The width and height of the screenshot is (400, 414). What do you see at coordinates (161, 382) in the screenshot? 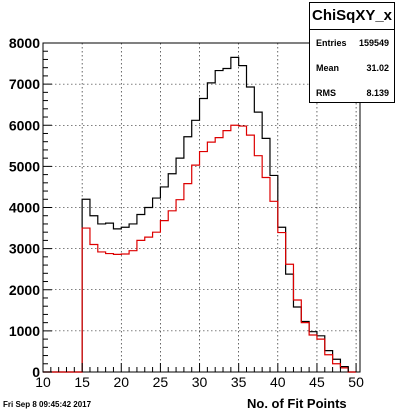
I see `x-tick-label: 25` at bounding box center [161, 382].